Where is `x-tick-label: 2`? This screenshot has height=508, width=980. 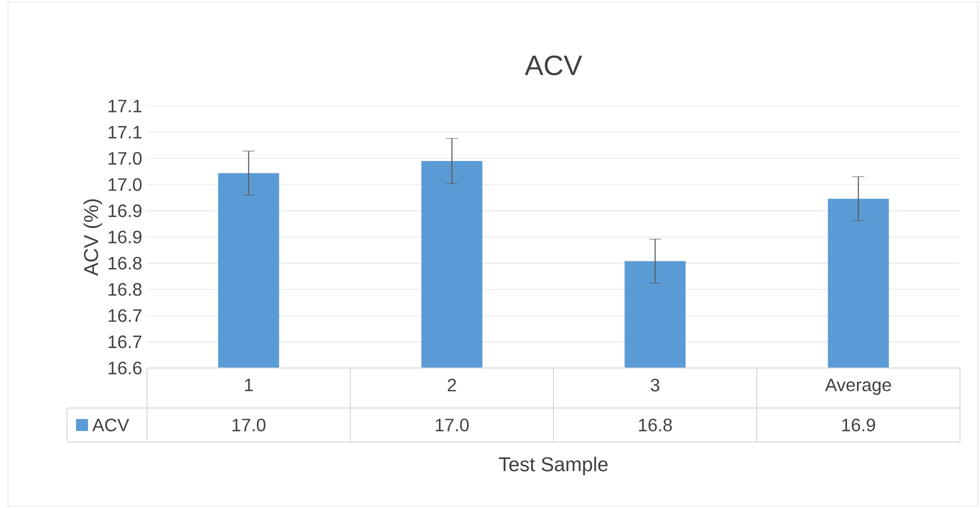 x-tick-label: 2 is located at coordinates (452, 385).